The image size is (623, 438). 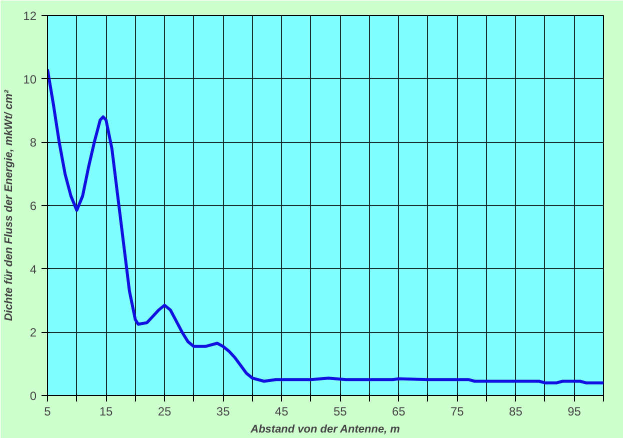 What do you see at coordinates (325, 430) in the screenshot?
I see `x-axis-title: Abstand von der Antenne, m` at bounding box center [325, 430].